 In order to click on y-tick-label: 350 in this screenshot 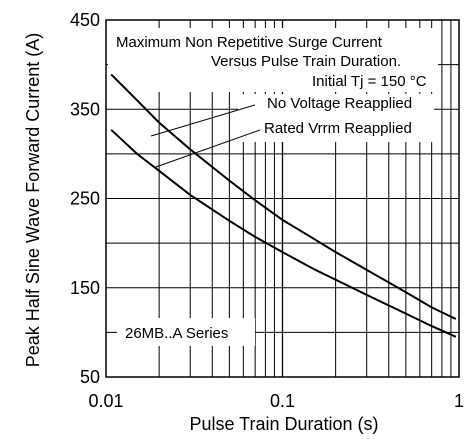, I will do `click(85, 109)`.